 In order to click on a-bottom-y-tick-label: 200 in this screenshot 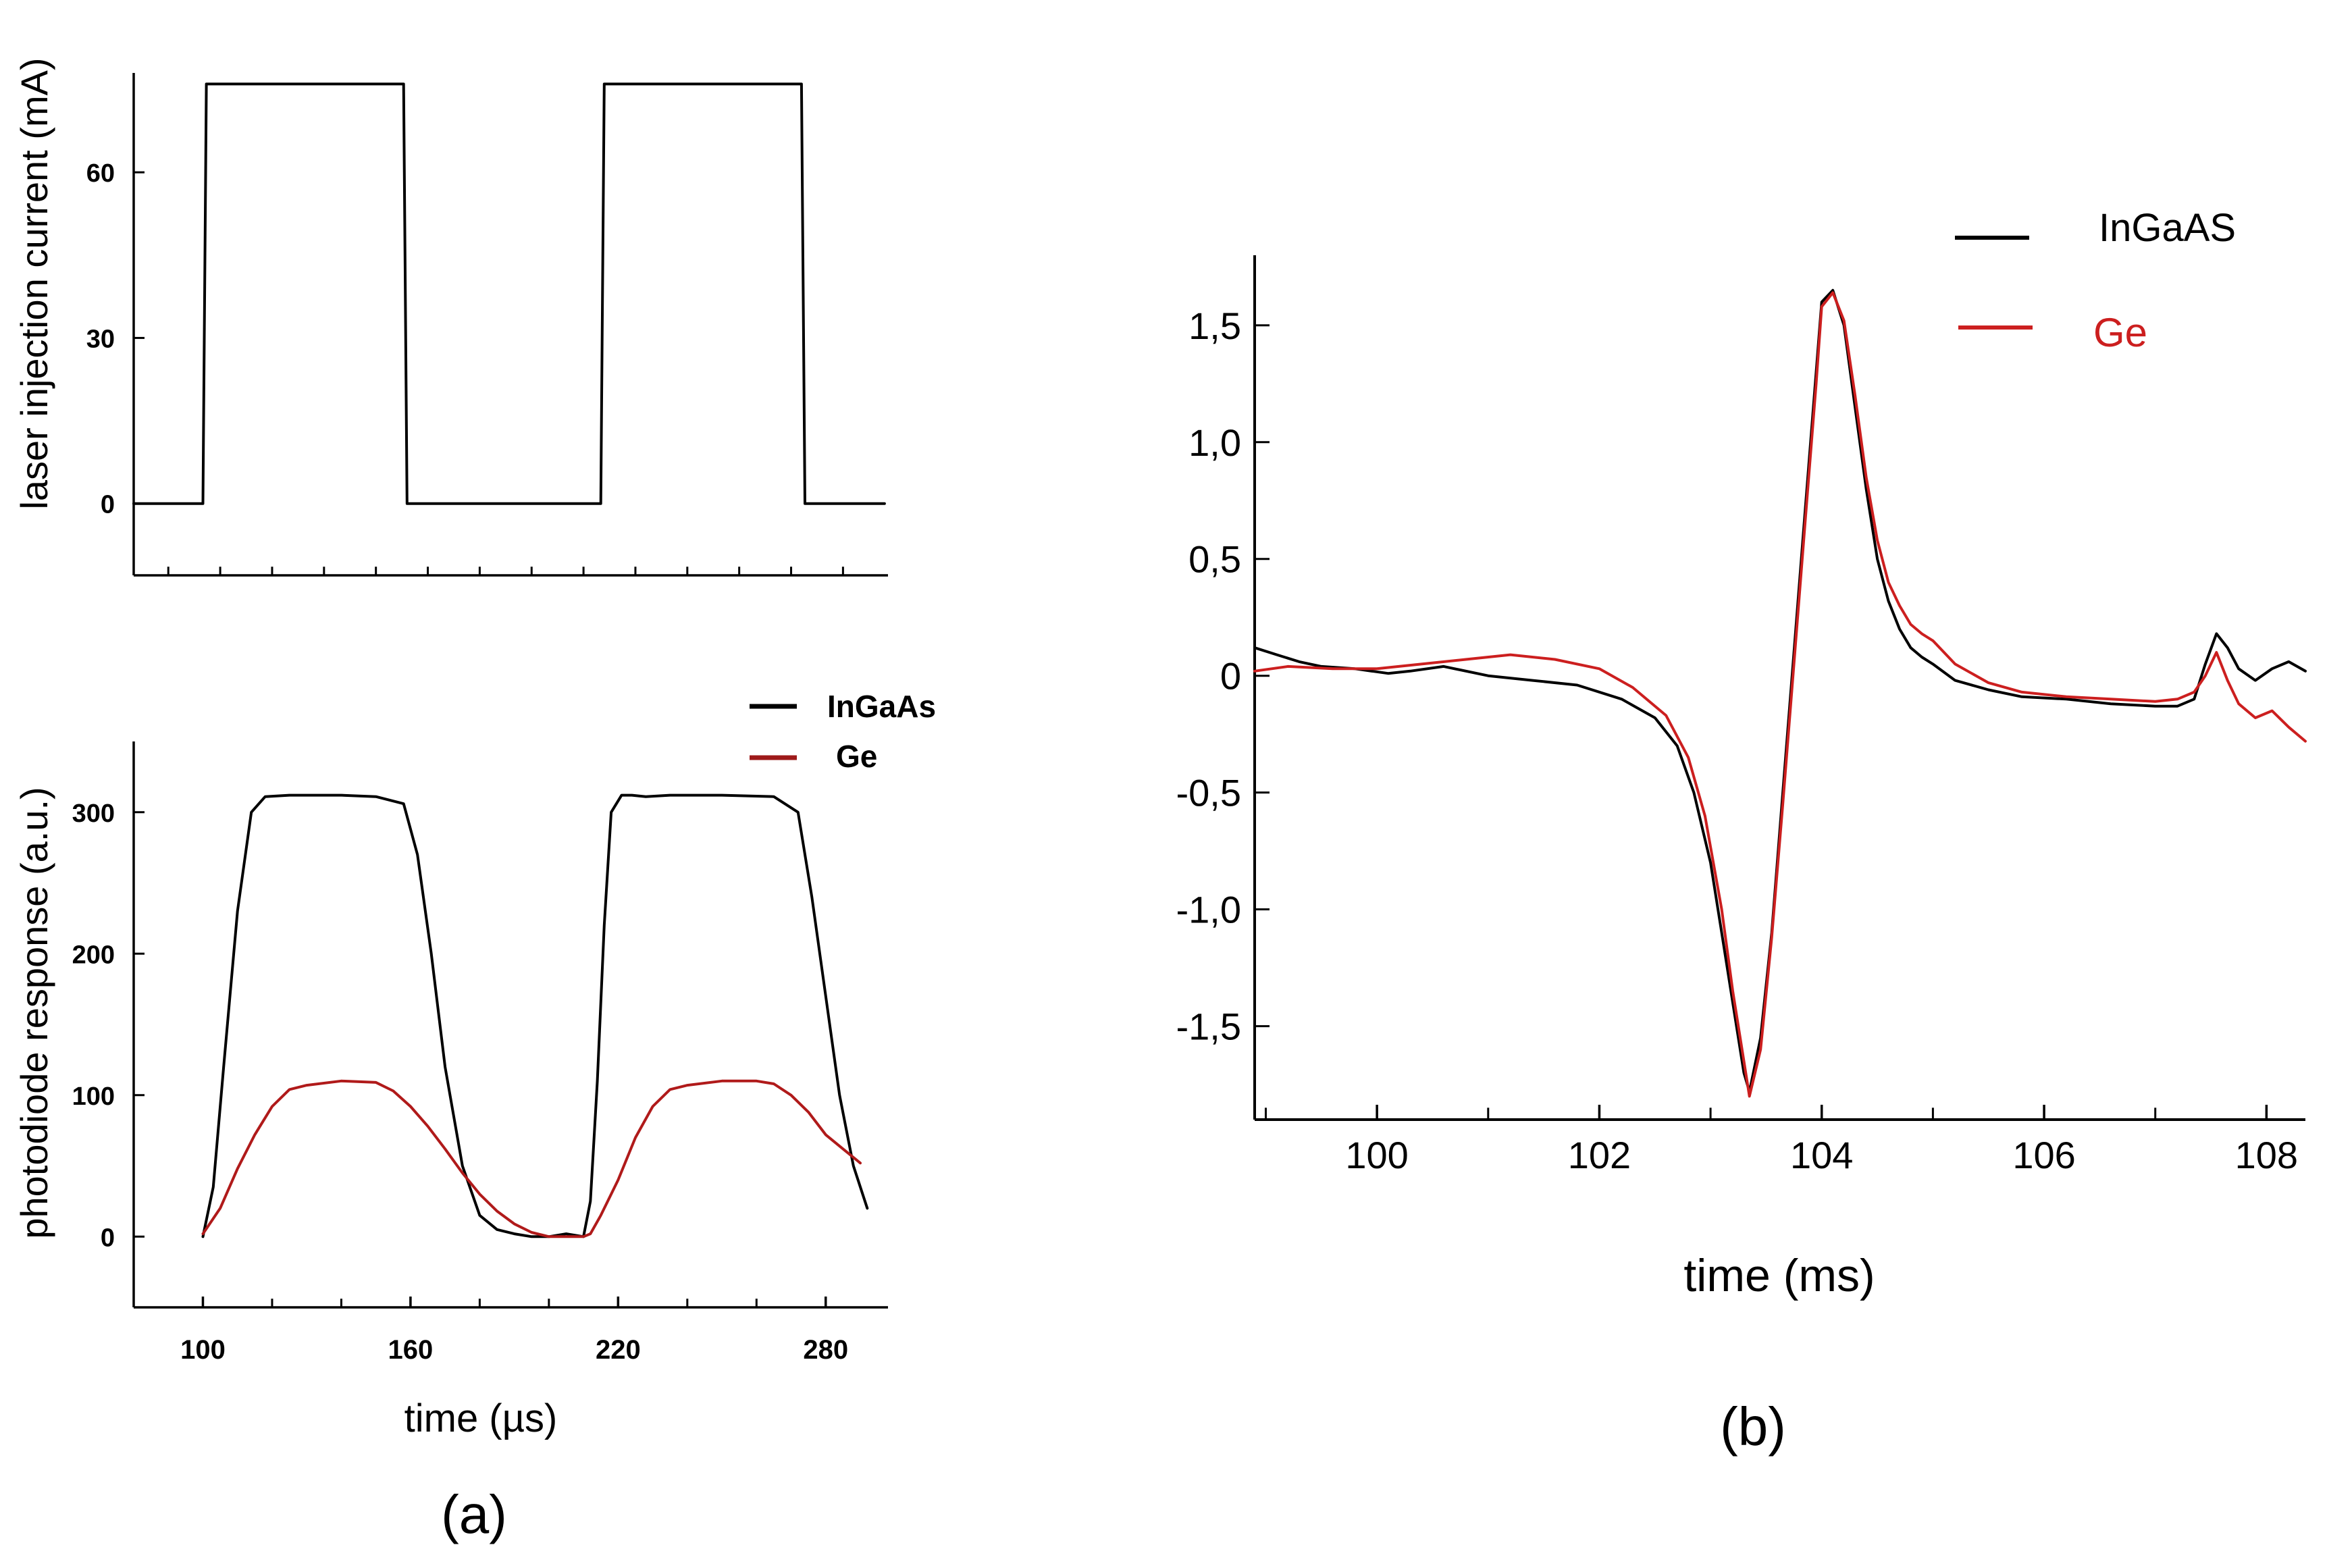, I will do `click(93, 955)`.